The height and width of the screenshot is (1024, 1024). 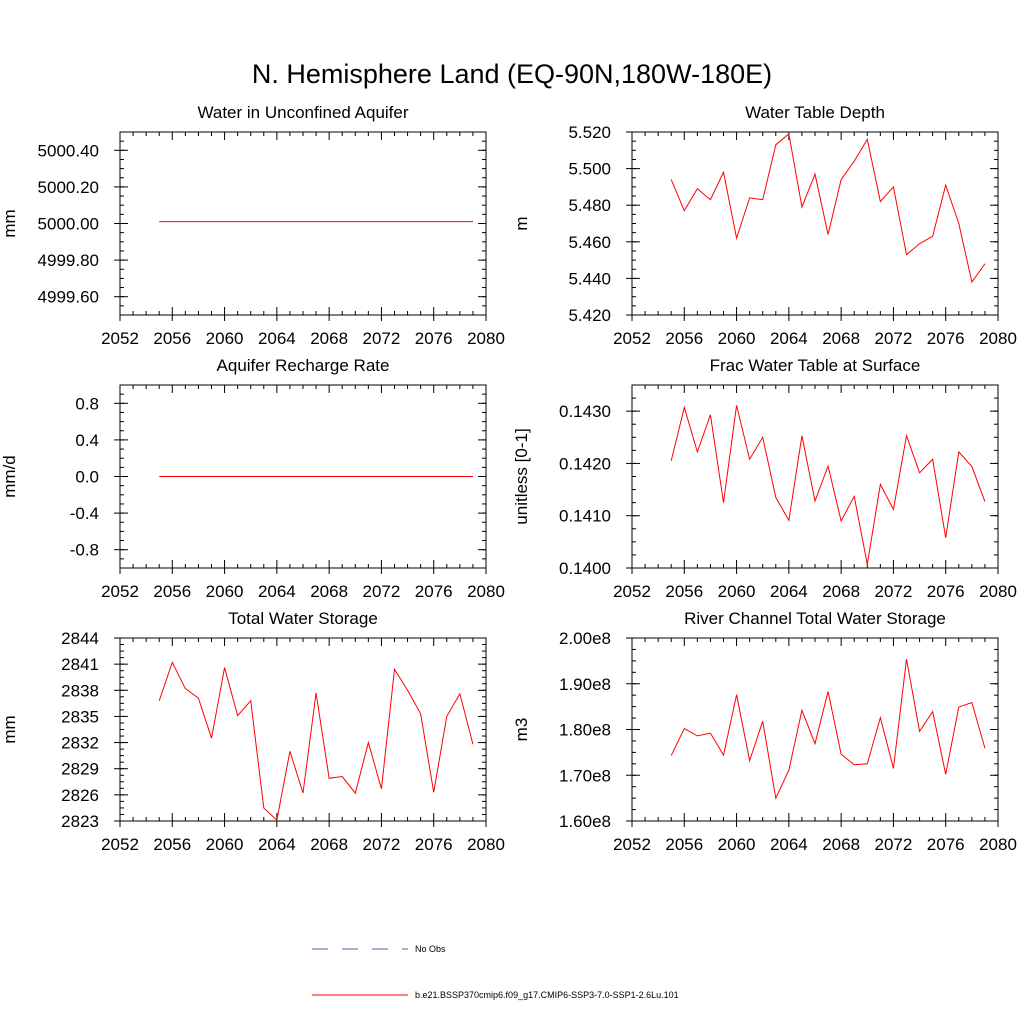 What do you see at coordinates (585, 463) in the screenshot?
I see `y-tick-label: 0.1420` at bounding box center [585, 463].